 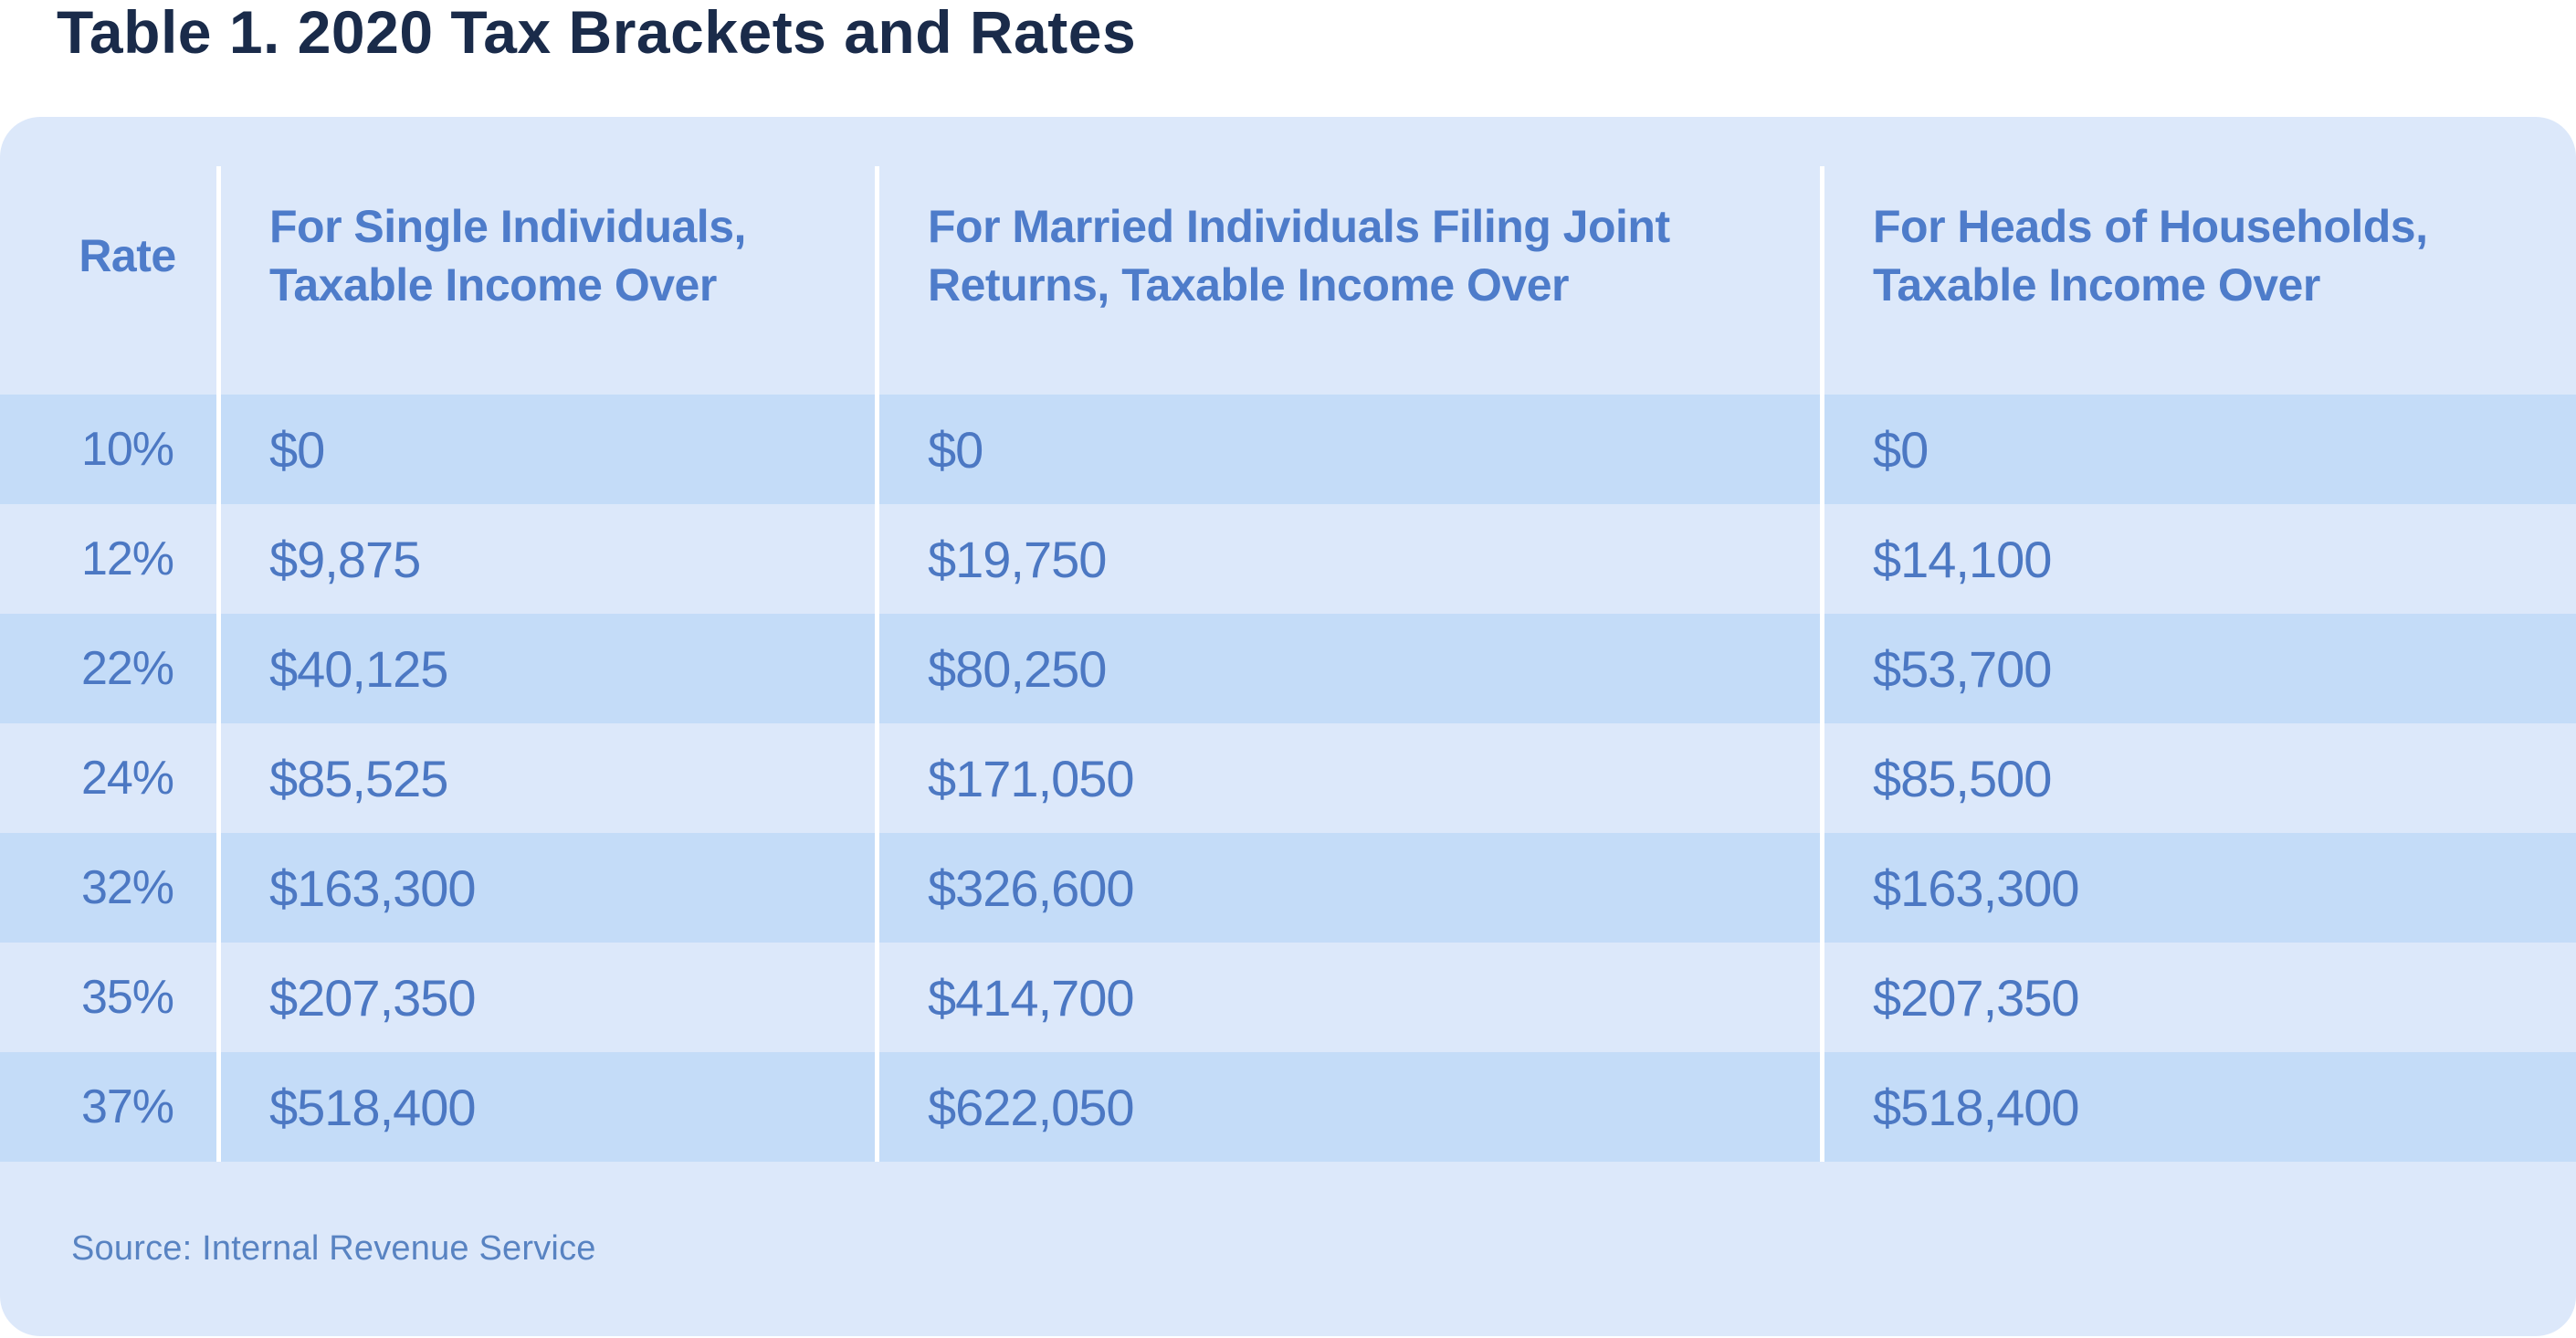 What do you see at coordinates (1288, 450) in the screenshot?
I see `table-row: 10% $0 $0 $0` at bounding box center [1288, 450].